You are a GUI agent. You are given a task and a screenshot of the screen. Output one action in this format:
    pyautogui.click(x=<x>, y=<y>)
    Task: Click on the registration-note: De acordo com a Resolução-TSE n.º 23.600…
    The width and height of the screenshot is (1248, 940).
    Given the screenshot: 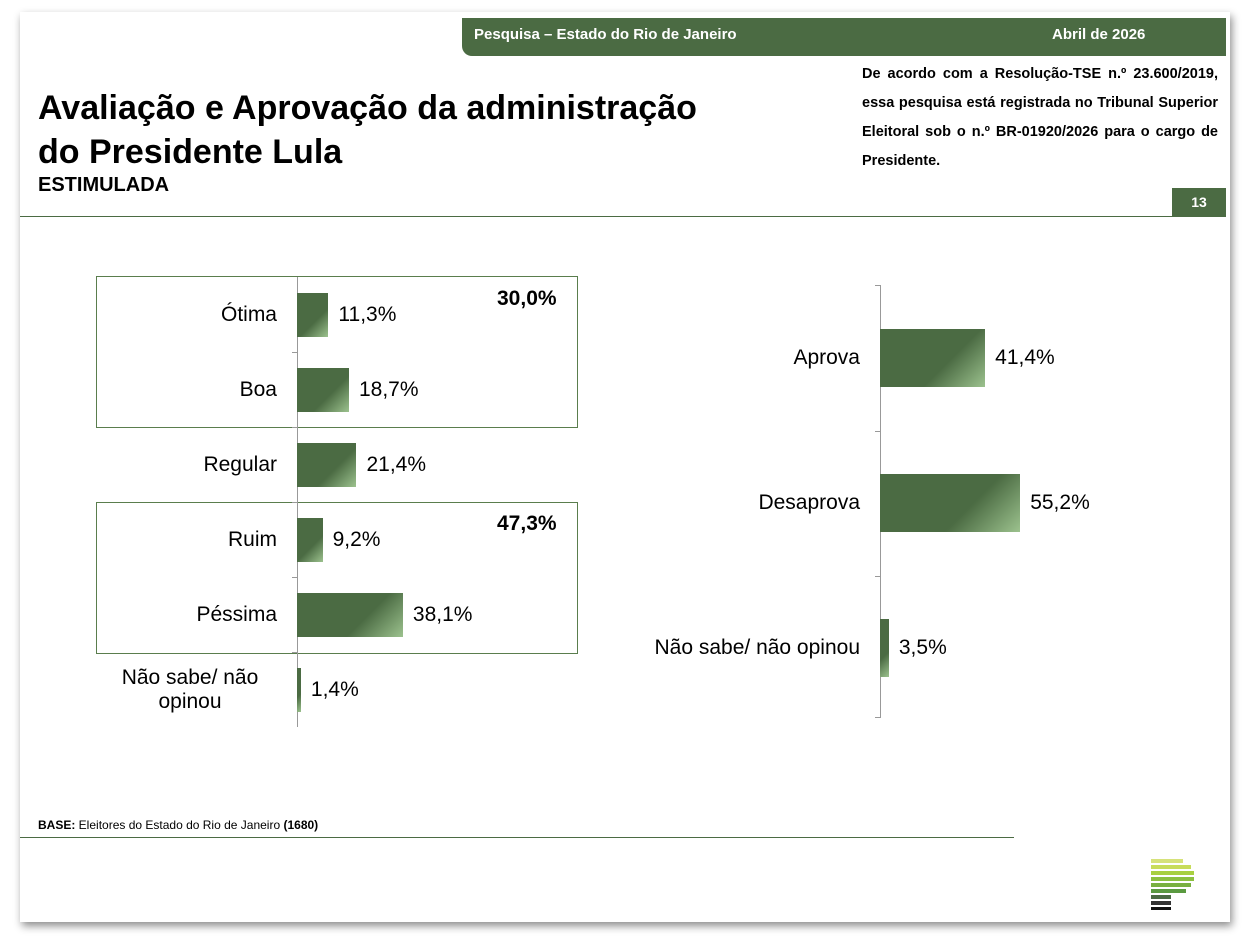 What is the action you would take?
    pyautogui.click(x=1040, y=117)
    